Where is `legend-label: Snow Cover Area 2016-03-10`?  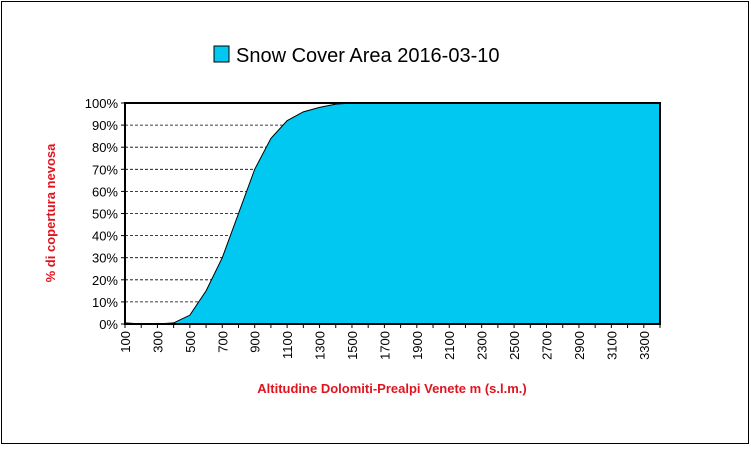
legend-label: Snow Cover Area 2016-03-10 is located at coordinates (368, 56).